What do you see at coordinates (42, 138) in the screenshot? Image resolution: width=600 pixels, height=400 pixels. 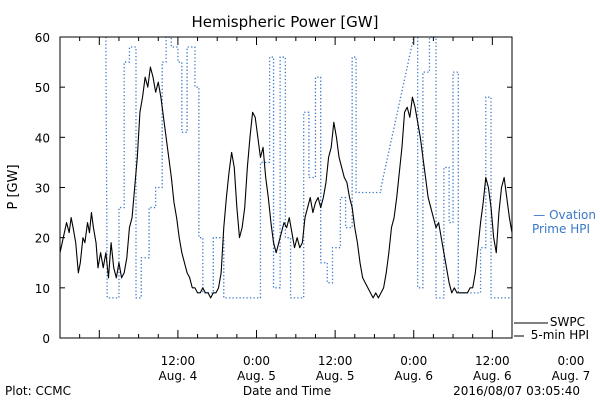 I see `y-tick-label: 40` at bounding box center [42, 138].